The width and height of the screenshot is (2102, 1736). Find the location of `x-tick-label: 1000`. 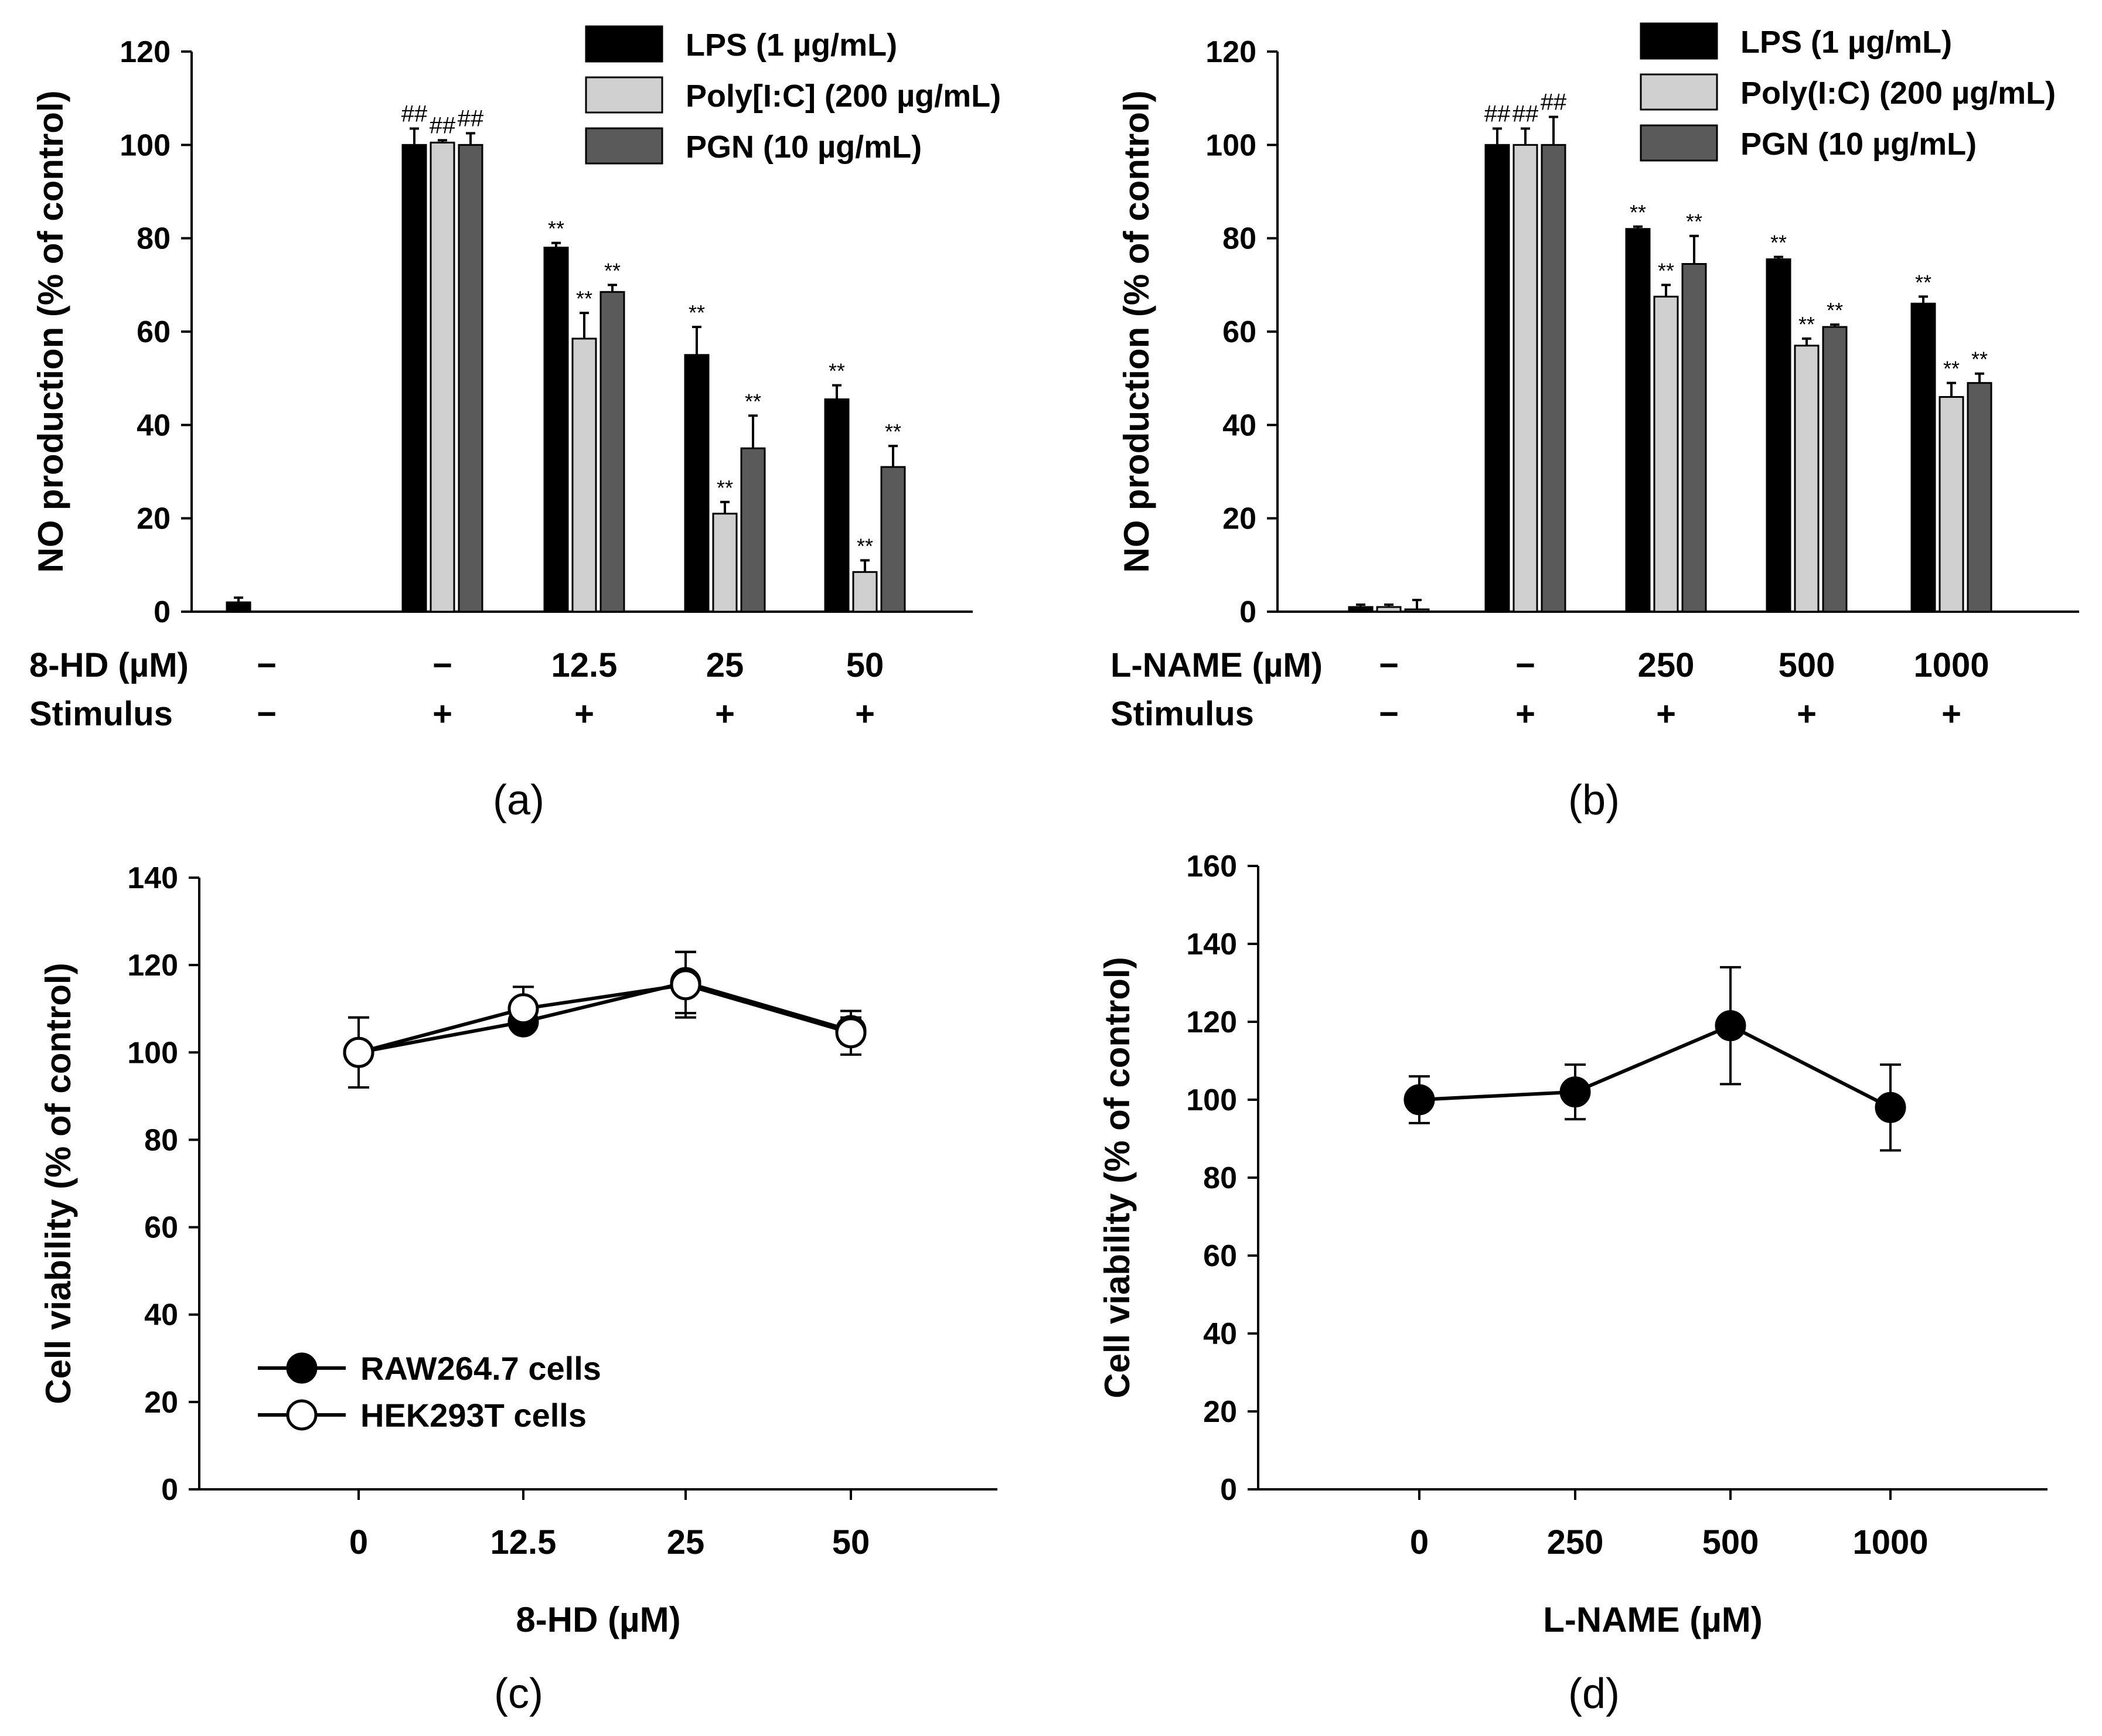

x-tick-label: 1000 is located at coordinates (1890, 1542).